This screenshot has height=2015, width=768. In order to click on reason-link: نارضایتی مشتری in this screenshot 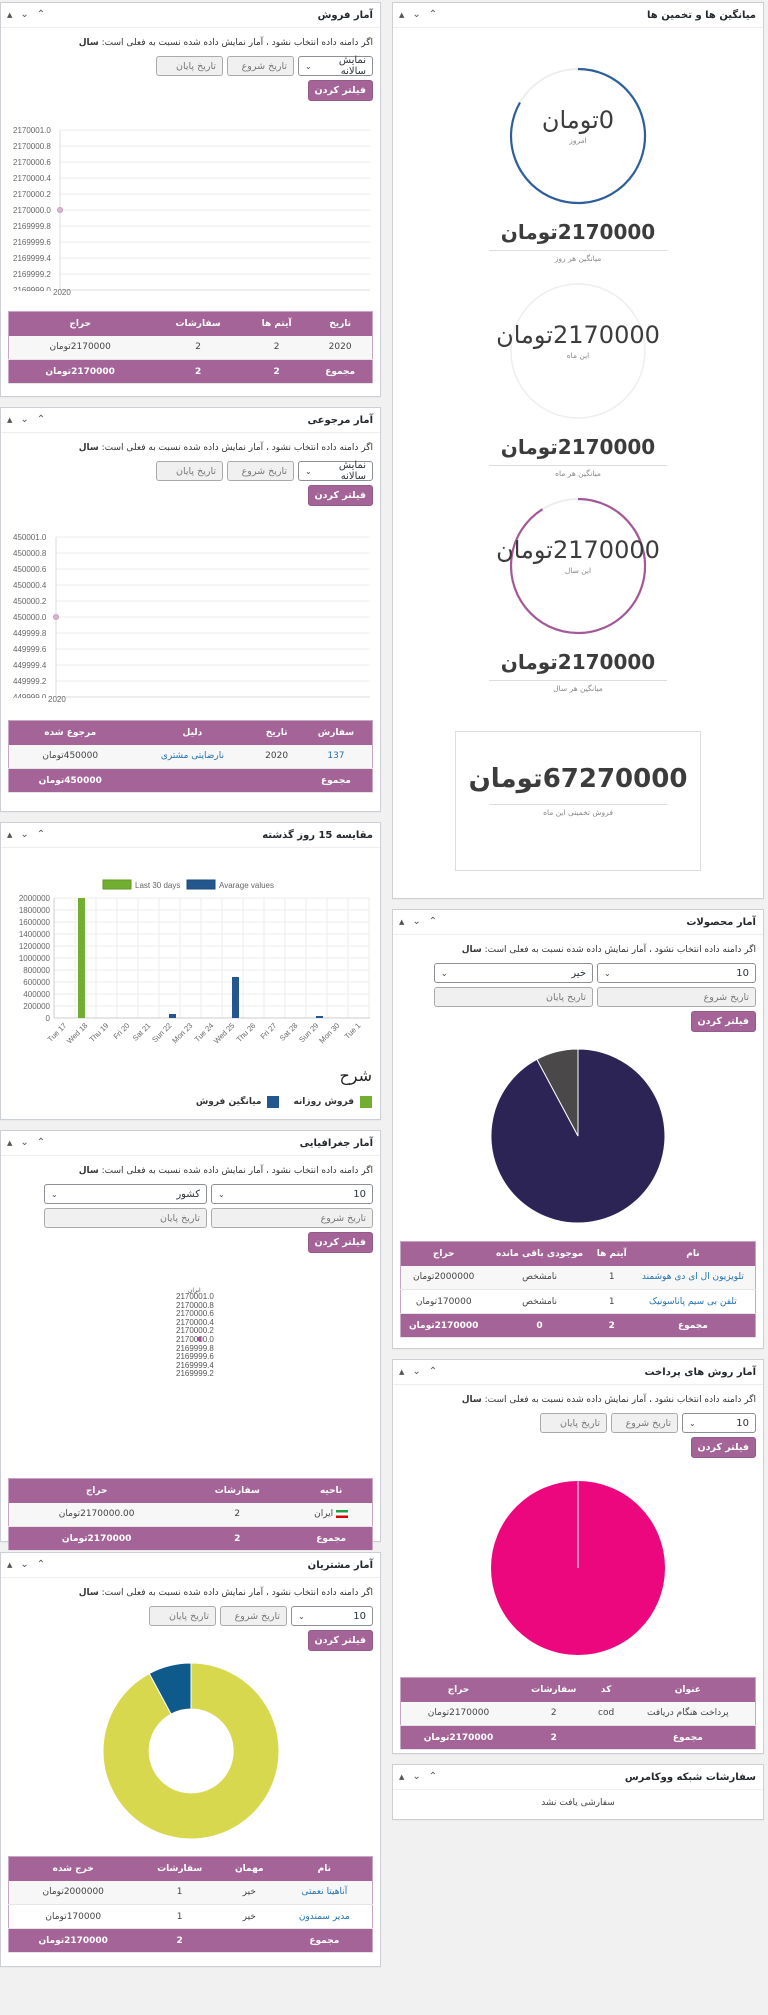, I will do `click(192, 756)`.